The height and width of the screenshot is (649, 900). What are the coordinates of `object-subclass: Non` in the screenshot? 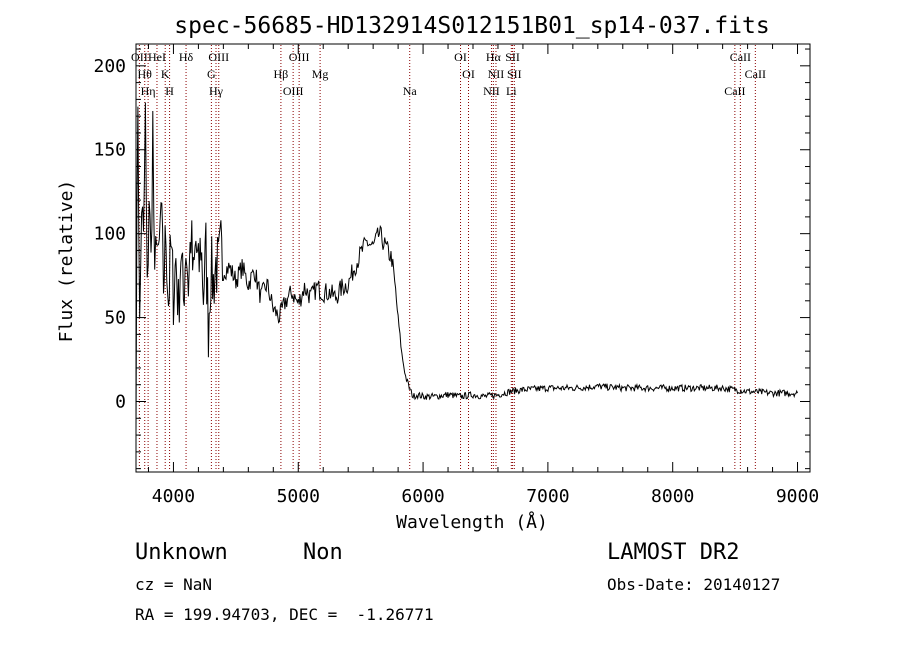 It's located at (323, 552).